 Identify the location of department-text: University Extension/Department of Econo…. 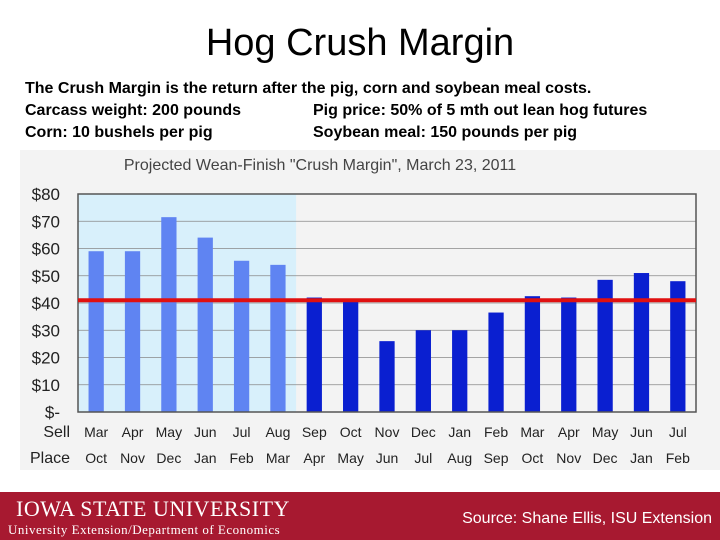
(144, 529).